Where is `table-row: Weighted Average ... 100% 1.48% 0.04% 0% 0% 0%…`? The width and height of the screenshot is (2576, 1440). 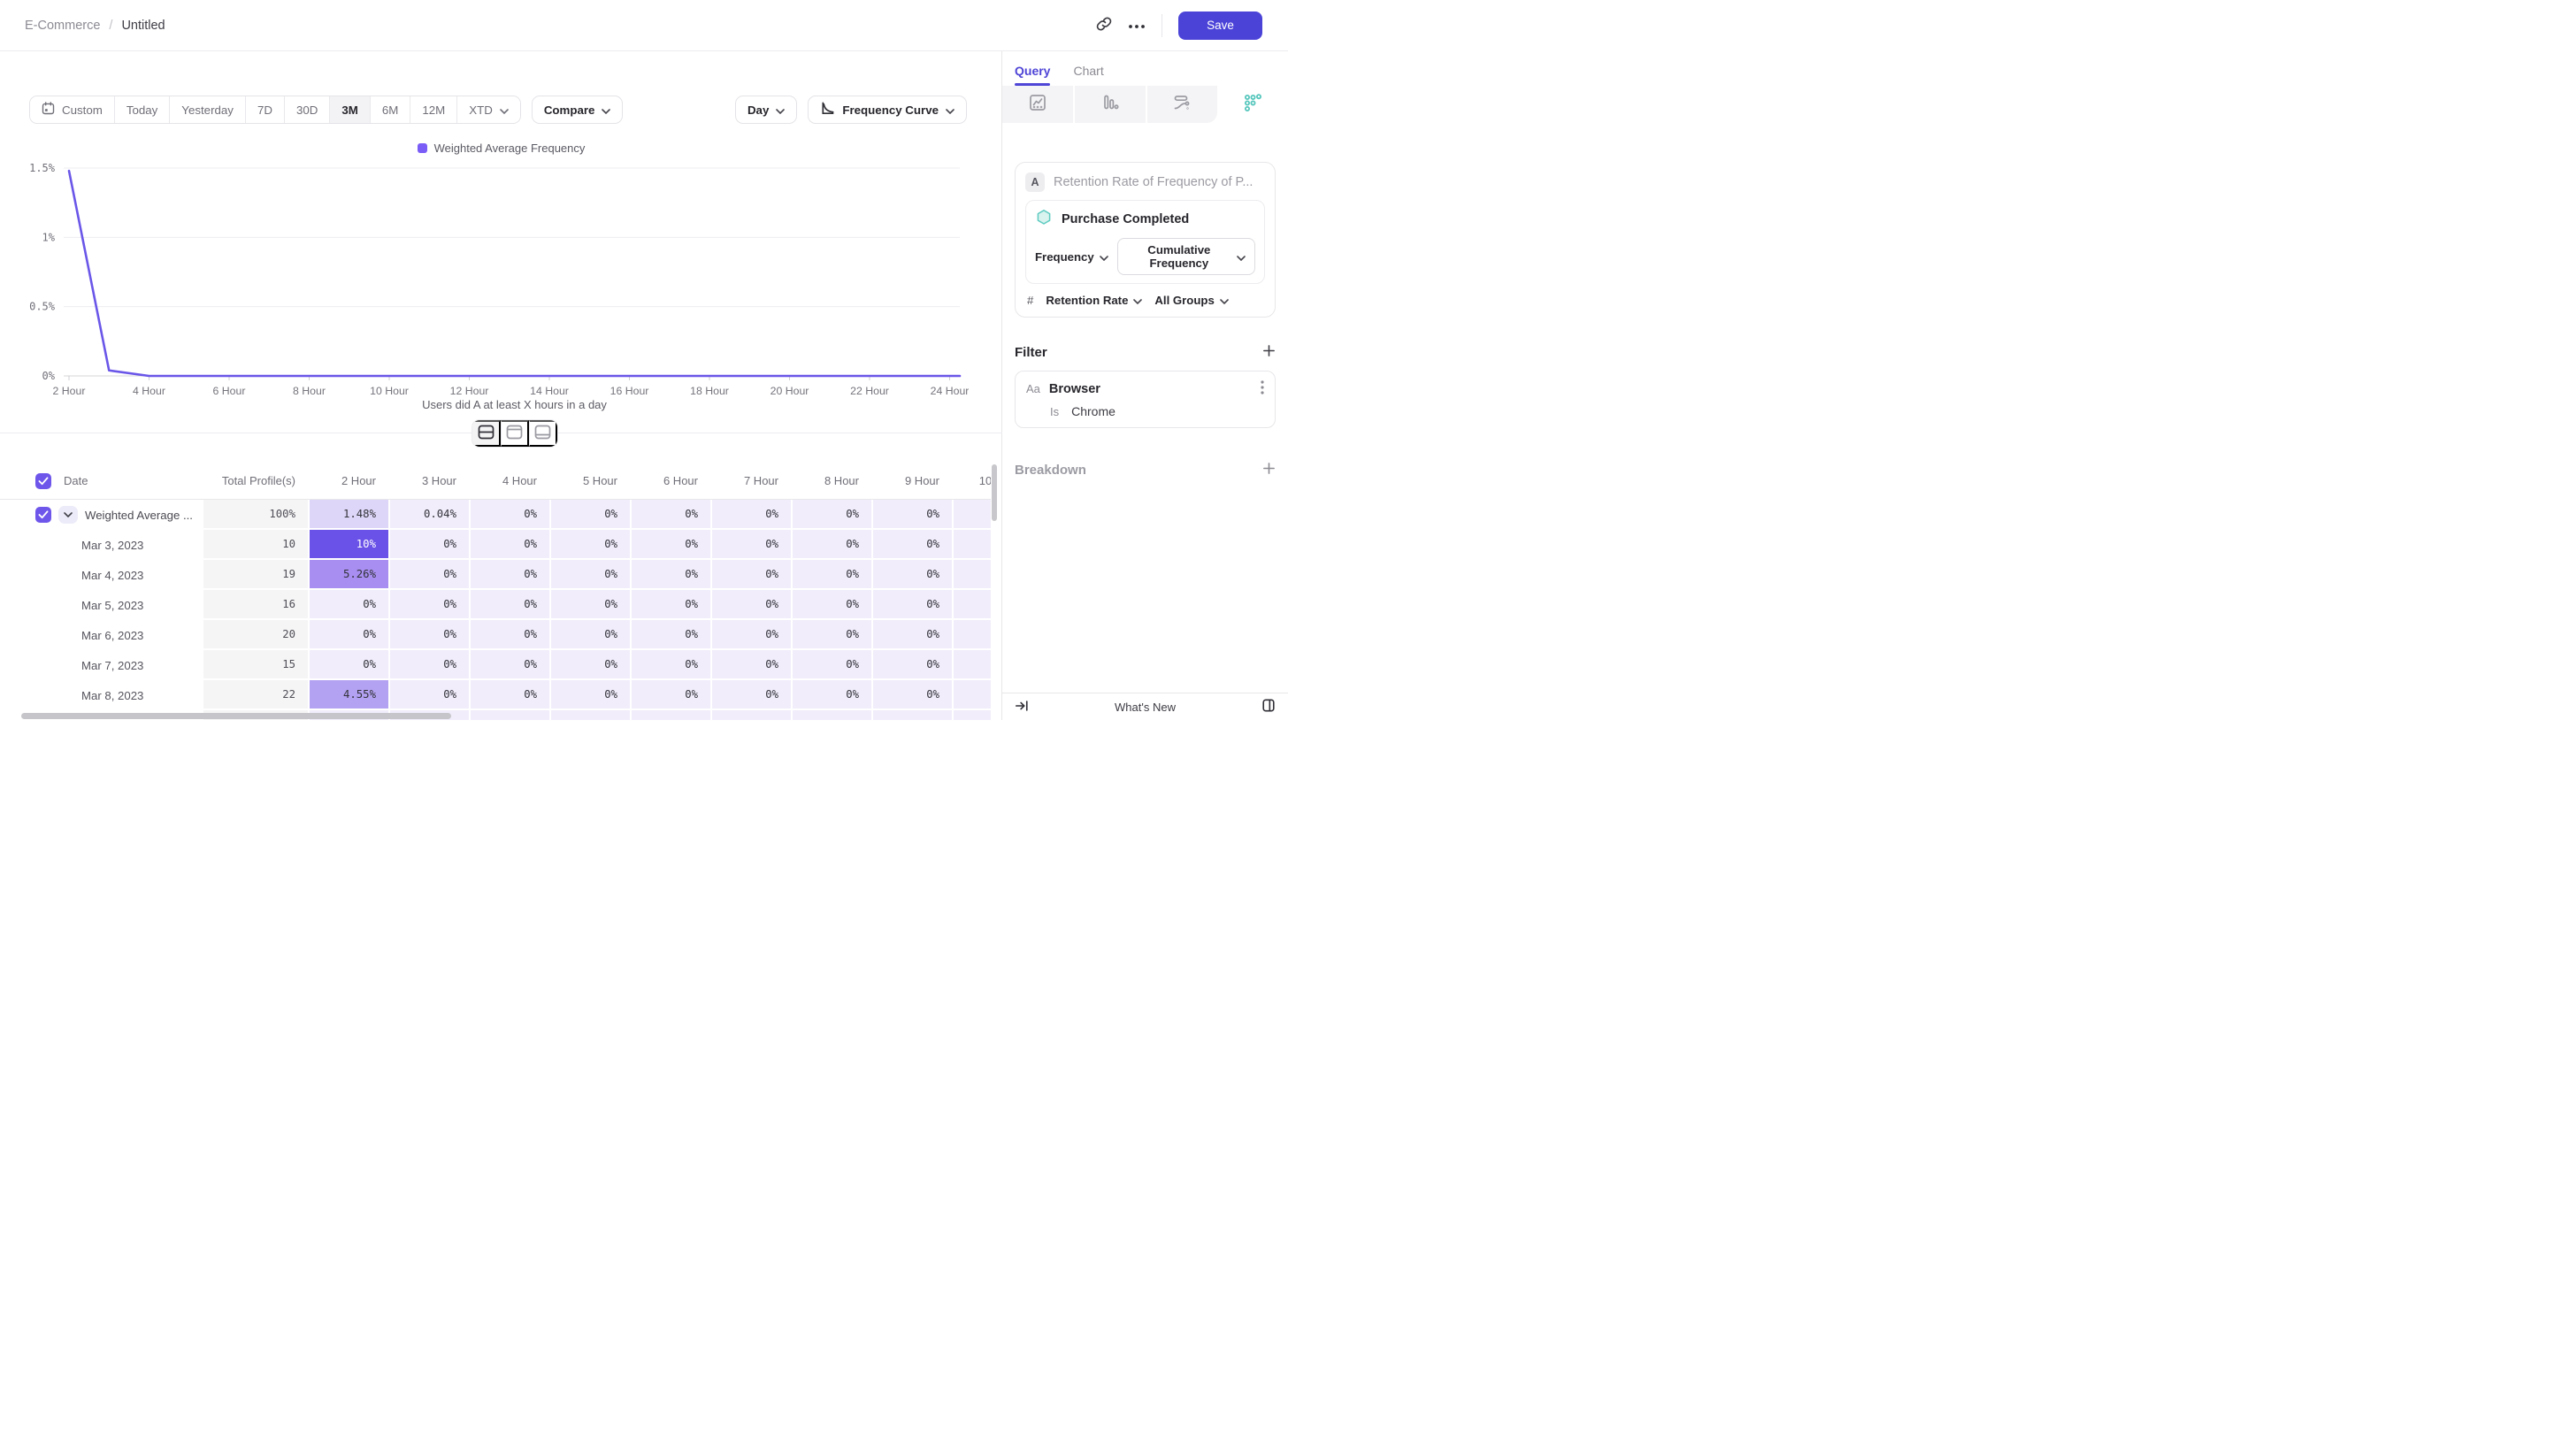
table-row: Weighted Average ... 100% 1.48% 0.04% 0% 0% 0%… is located at coordinates (495, 515).